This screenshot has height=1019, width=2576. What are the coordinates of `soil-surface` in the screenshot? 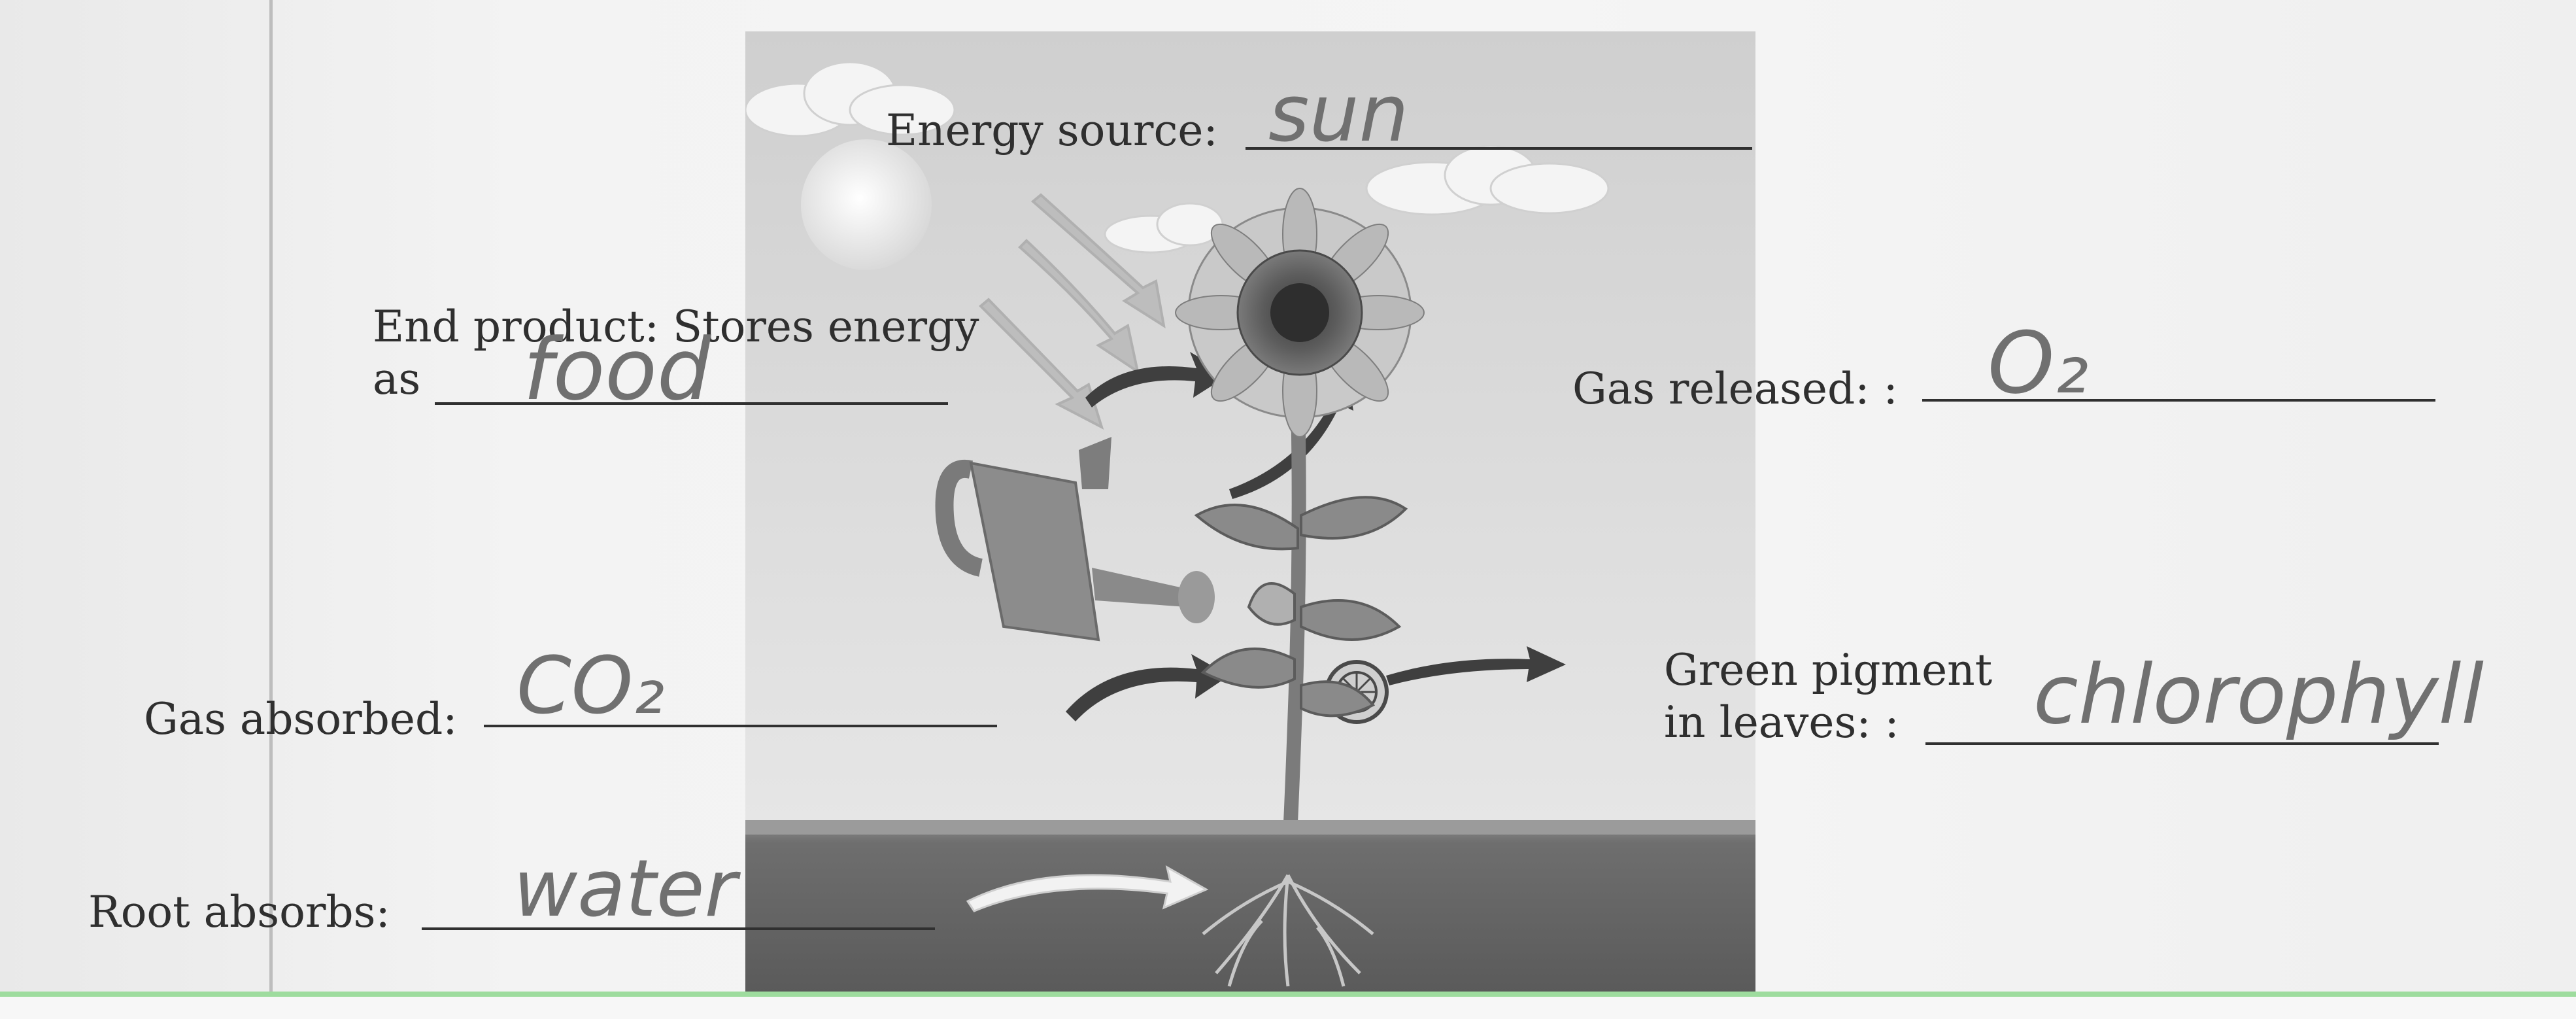 It's located at (1250, 827).